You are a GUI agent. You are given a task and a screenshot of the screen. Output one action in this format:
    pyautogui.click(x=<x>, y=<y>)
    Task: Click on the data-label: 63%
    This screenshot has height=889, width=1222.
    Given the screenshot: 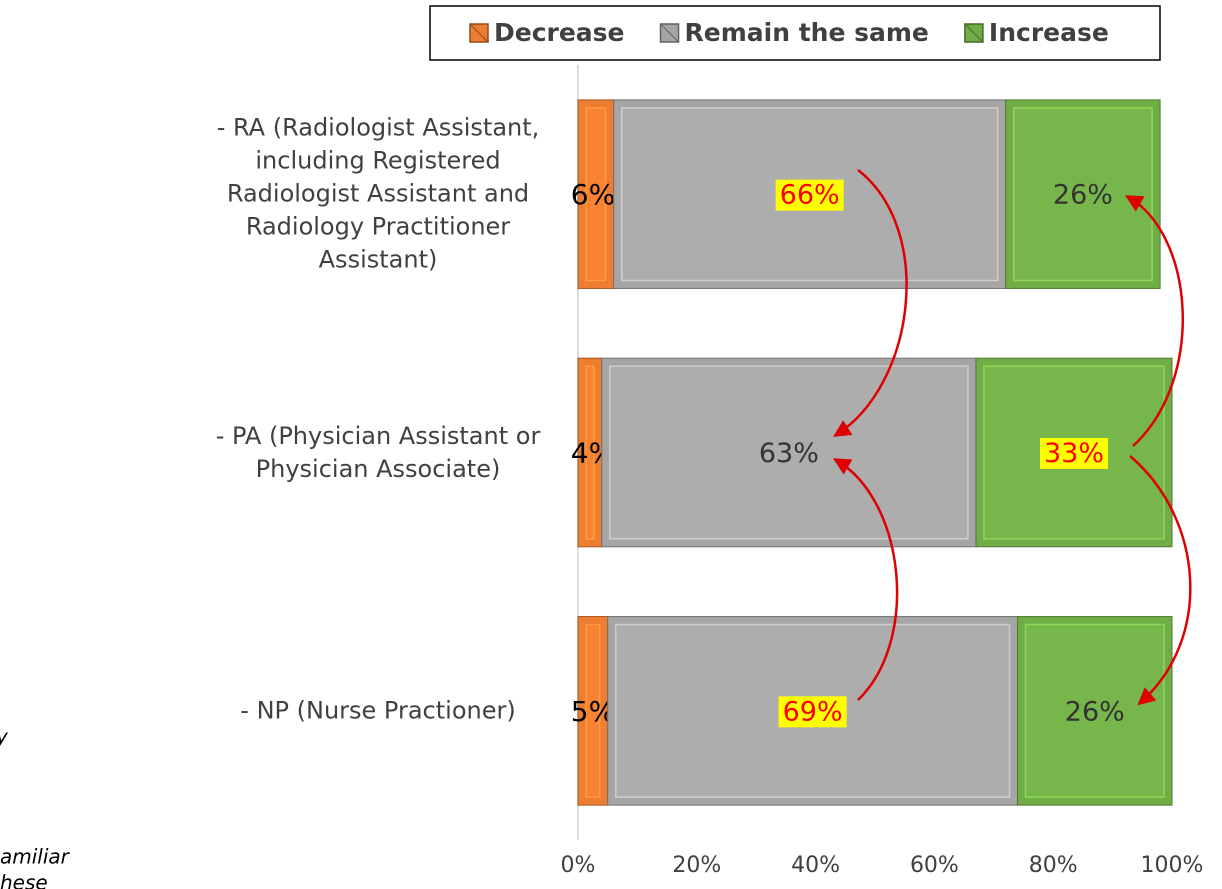 What is the action you would take?
    pyautogui.click(x=789, y=453)
    